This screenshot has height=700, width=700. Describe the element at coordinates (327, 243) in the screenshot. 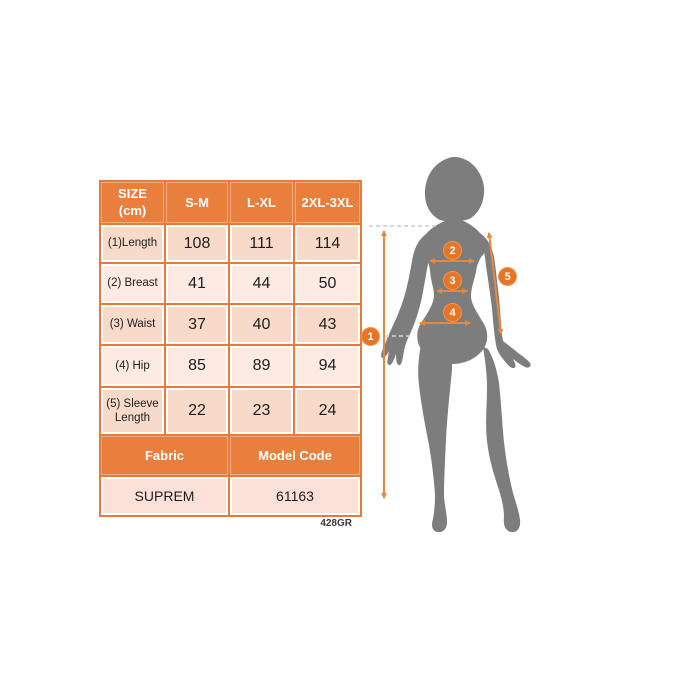

I see `length-2xl3xl-value: 114` at that location.